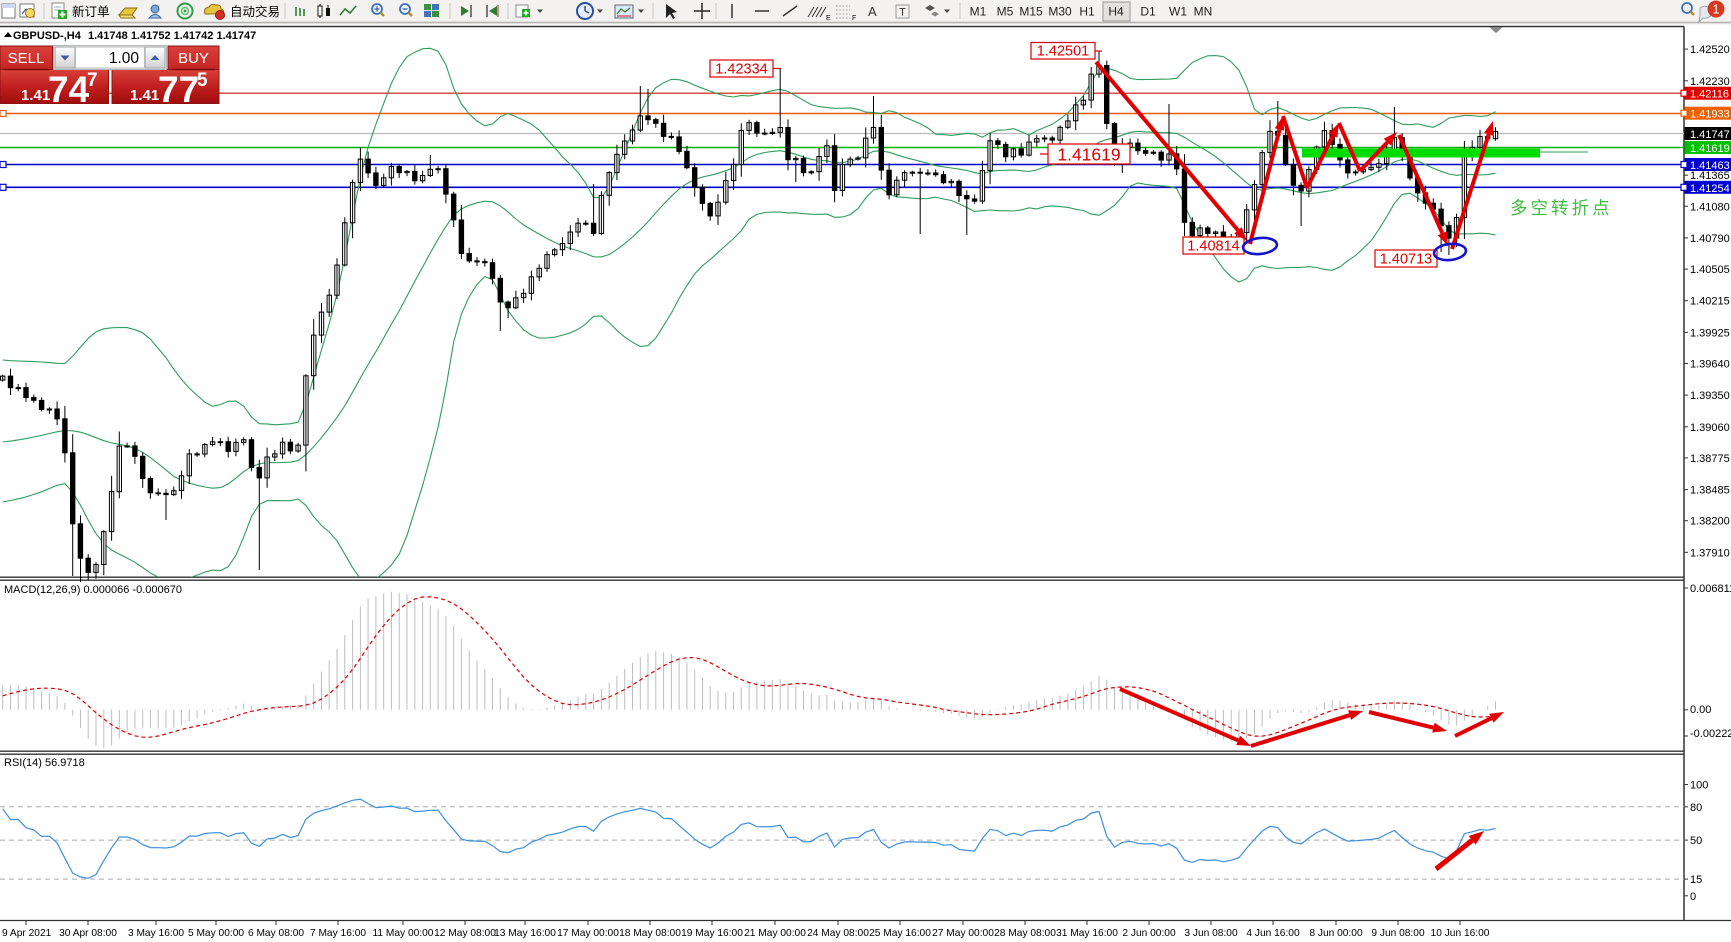 Image resolution: width=1731 pixels, height=942 pixels. I want to click on svg-text: 74, so click(69, 89).